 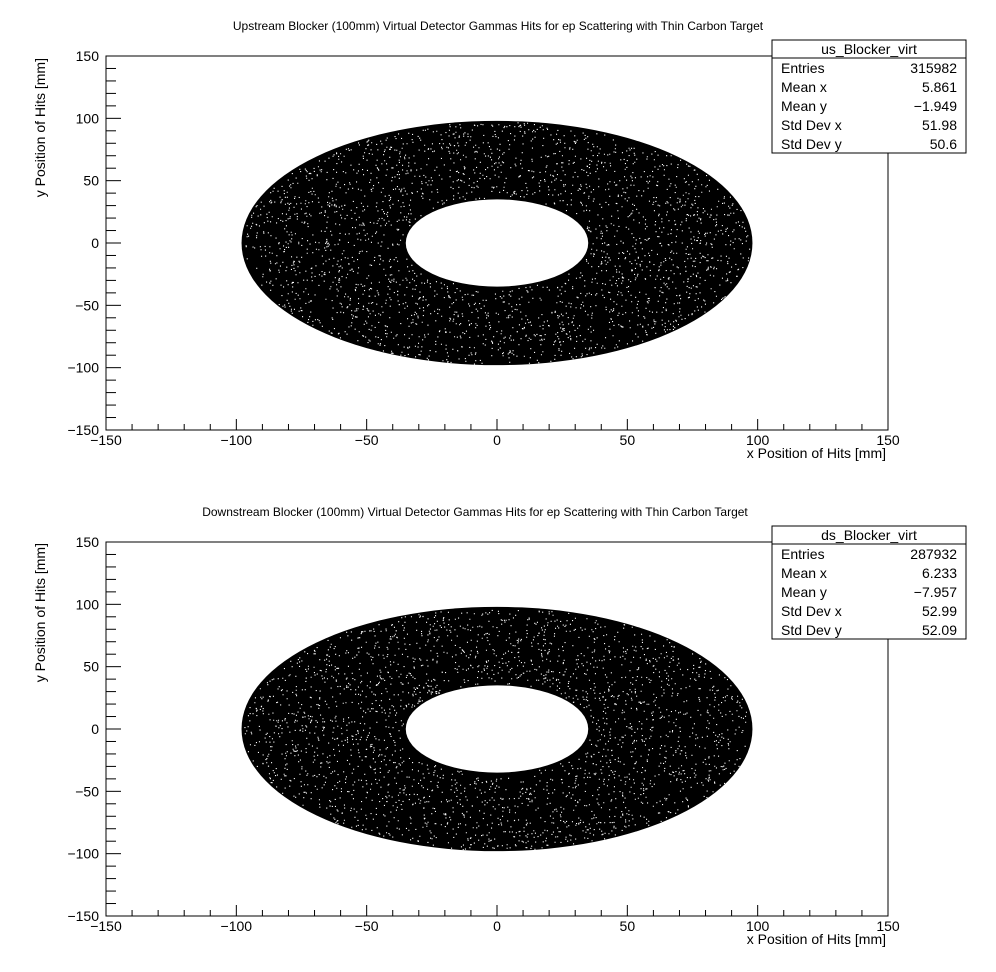 What do you see at coordinates (869, 49) in the screenshot?
I see `stats-box-name: us_Blocker_virt` at bounding box center [869, 49].